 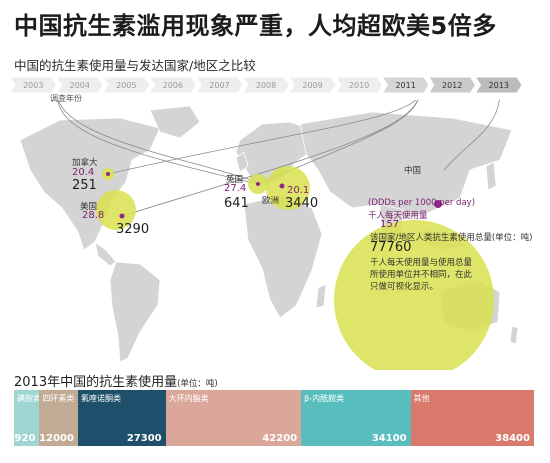 I want to click on bar-chart-unit: (单位：吨), so click(x=197, y=384).